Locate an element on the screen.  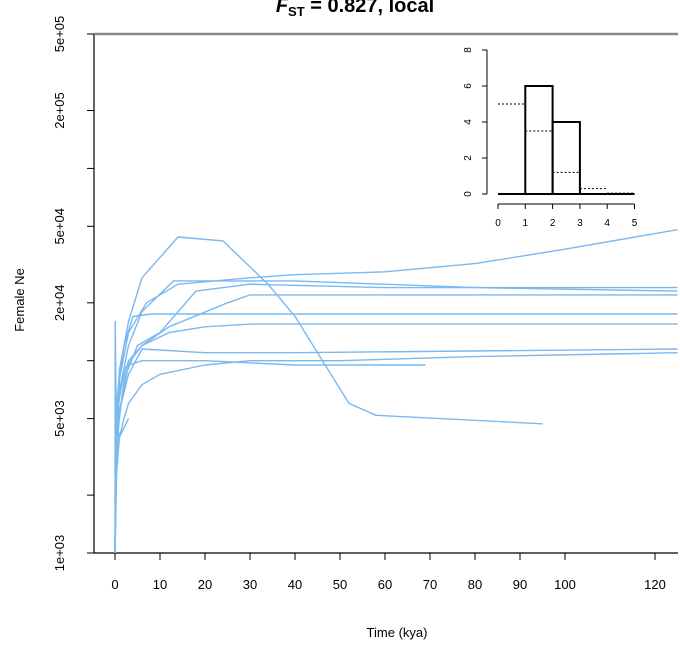
x-tick-label: 100 is located at coordinates (565, 584).